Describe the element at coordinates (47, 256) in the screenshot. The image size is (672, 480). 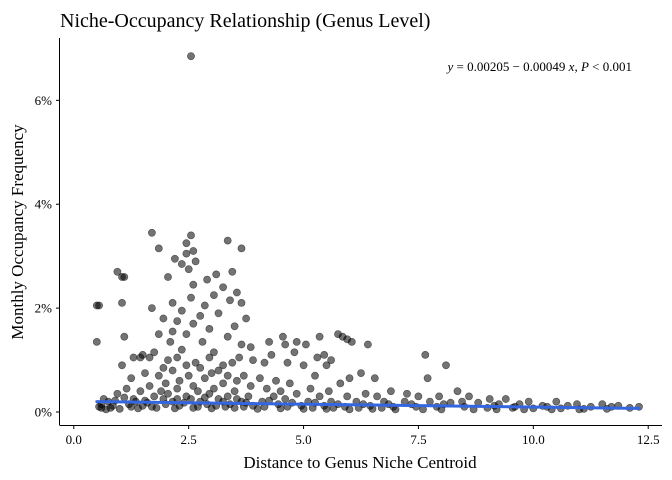
I see `y-axis-ticks: 0% 2% 4% 6%` at that location.